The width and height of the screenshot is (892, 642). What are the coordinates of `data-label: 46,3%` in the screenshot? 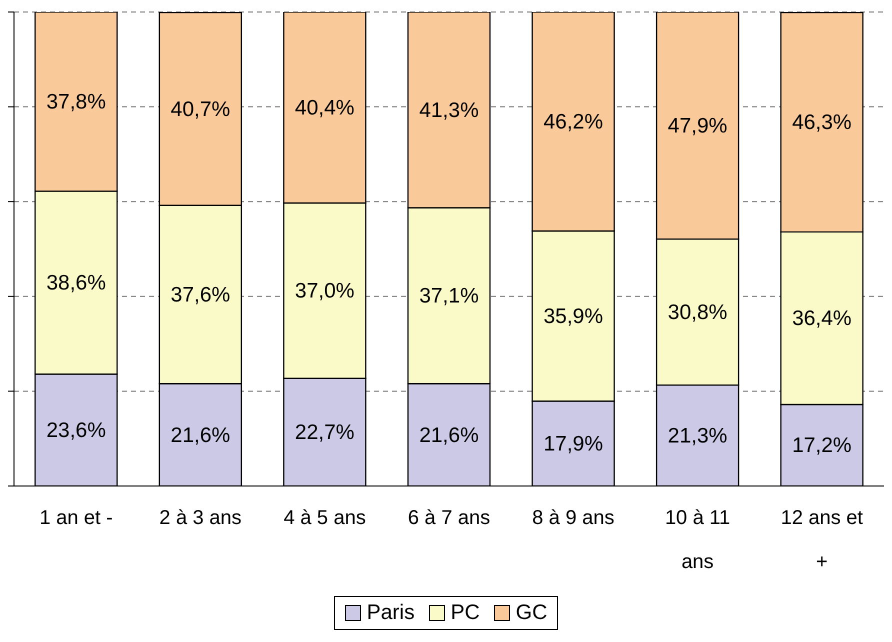 It's located at (822, 122).